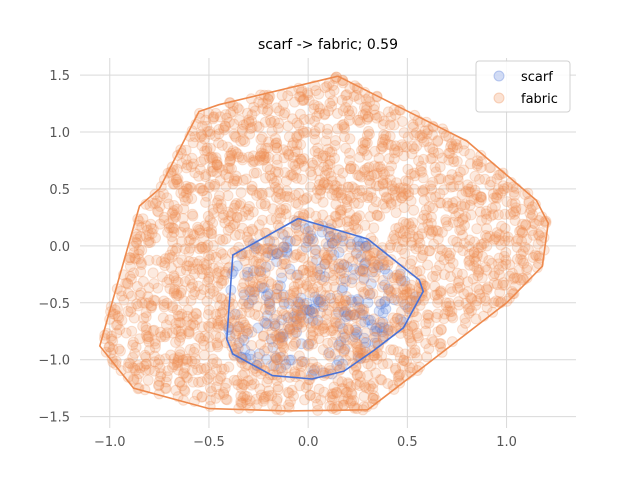 This screenshot has height=480, width=640. I want to click on x-tick-label: 0.0, so click(308, 442).